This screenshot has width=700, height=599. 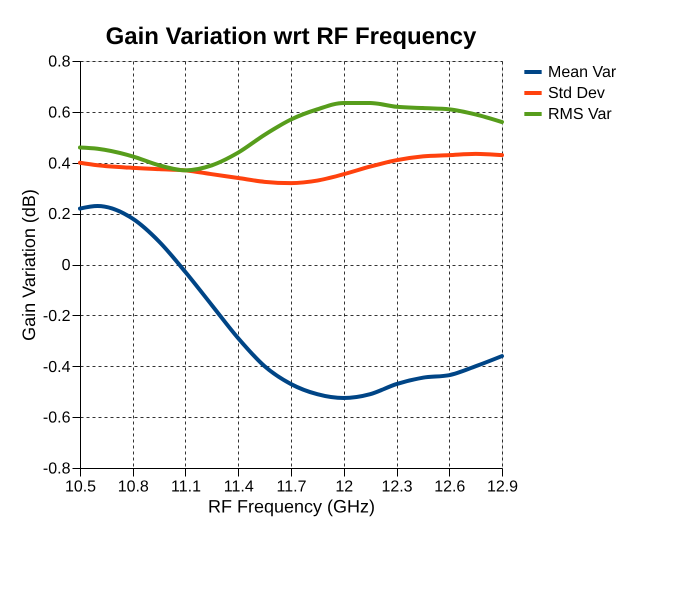 I want to click on y-tick-label: 0.6, so click(x=59, y=113).